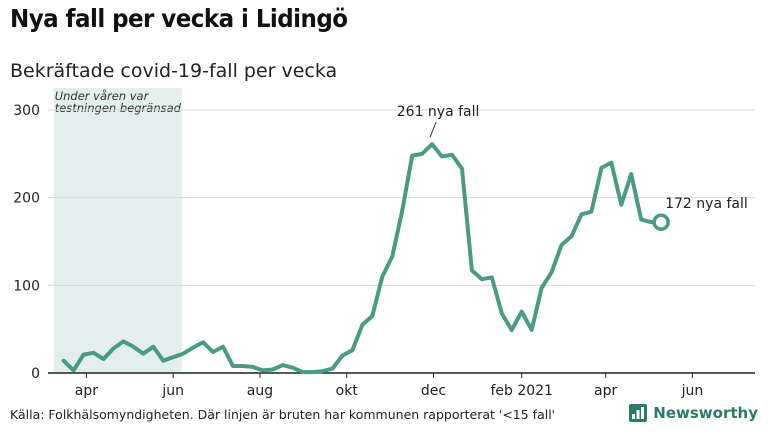  What do you see at coordinates (521, 391) in the screenshot?
I see `x-tick-label: feb 2021` at bounding box center [521, 391].